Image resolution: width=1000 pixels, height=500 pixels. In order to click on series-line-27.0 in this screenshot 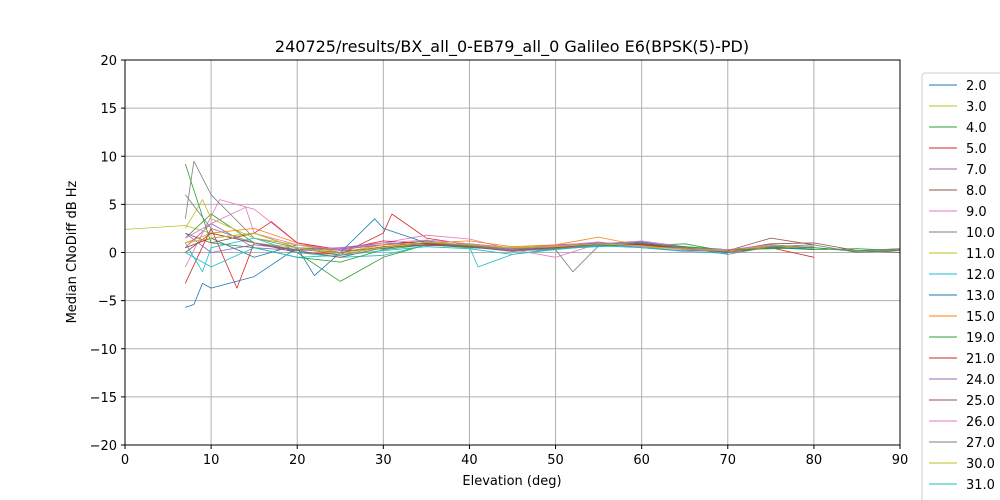, I will do `click(542, 224)`.